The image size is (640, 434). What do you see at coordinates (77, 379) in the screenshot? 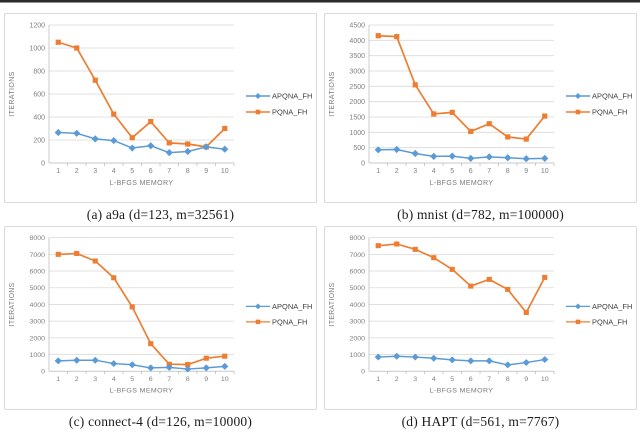
I see `x-tick-label: 2` at bounding box center [77, 379].